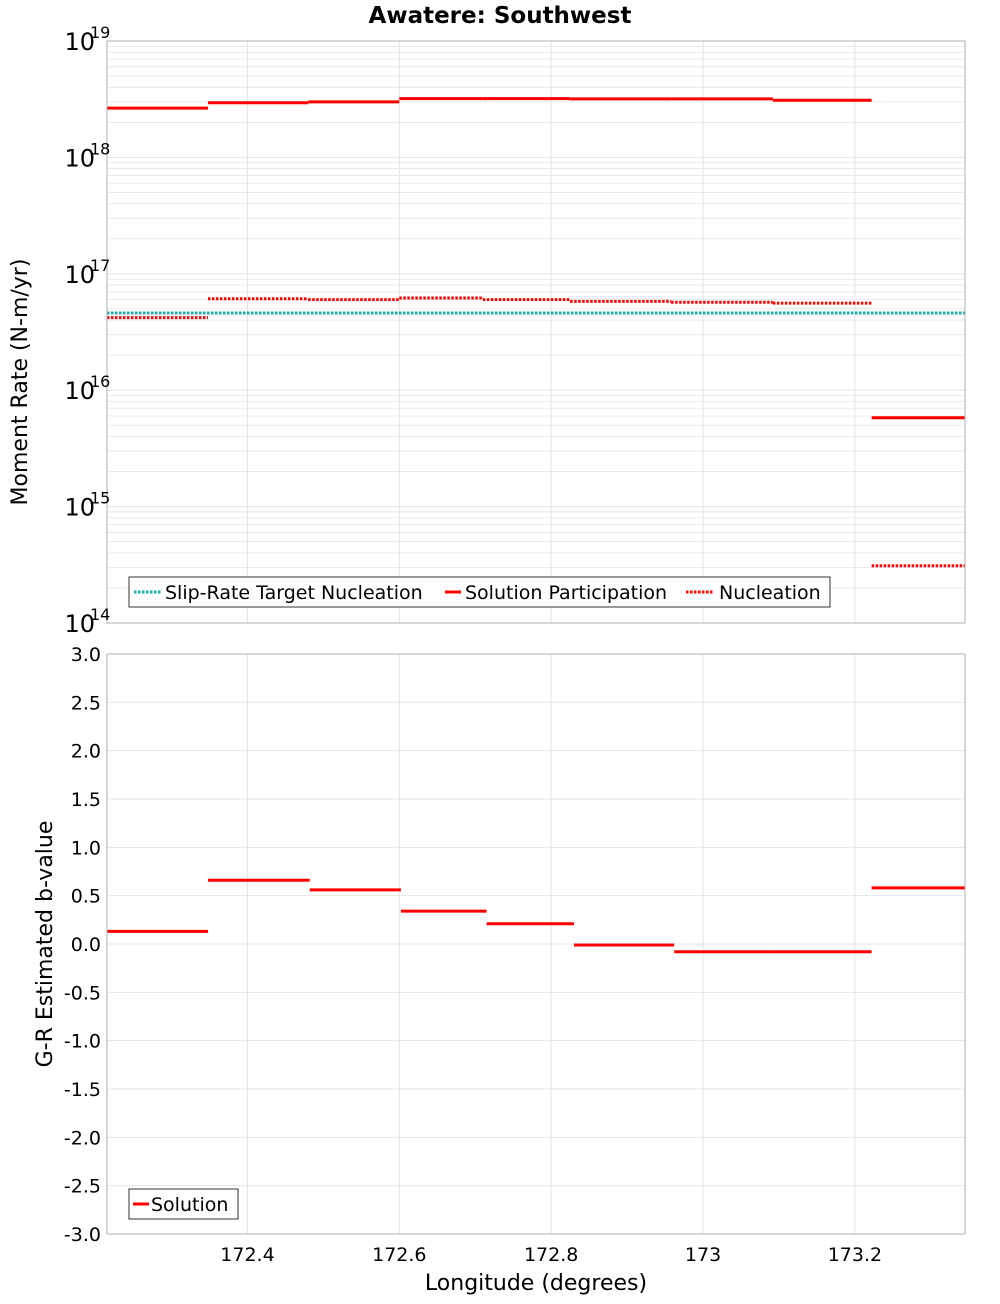 Image resolution: width=1000 pixels, height=1304 pixels. What do you see at coordinates (100, 614) in the screenshot?
I see `y-tick-exponent: 14` at bounding box center [100, 614].